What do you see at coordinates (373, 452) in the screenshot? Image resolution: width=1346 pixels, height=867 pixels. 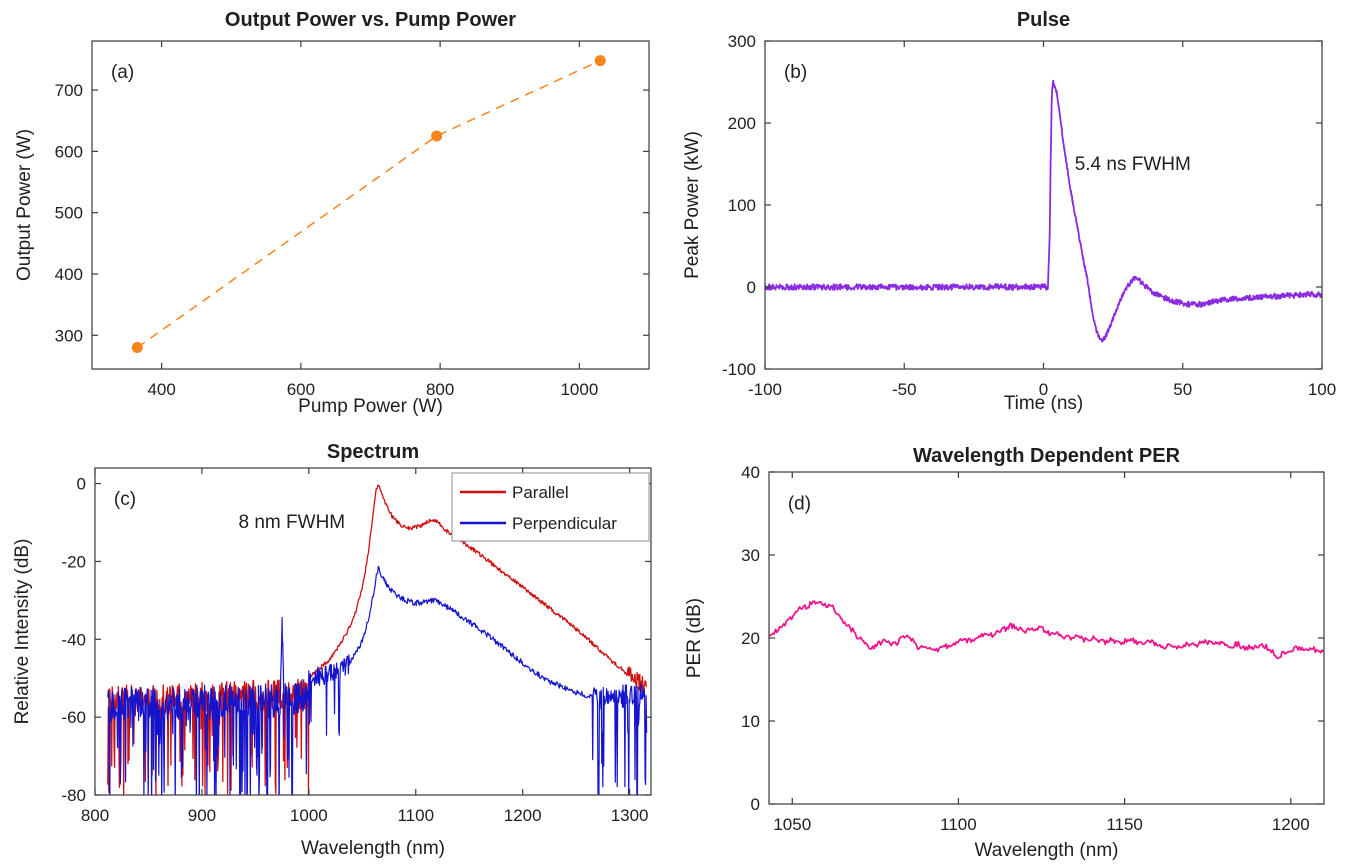 I see `chart-title: Spectrum` at bounding box center [373, 452].